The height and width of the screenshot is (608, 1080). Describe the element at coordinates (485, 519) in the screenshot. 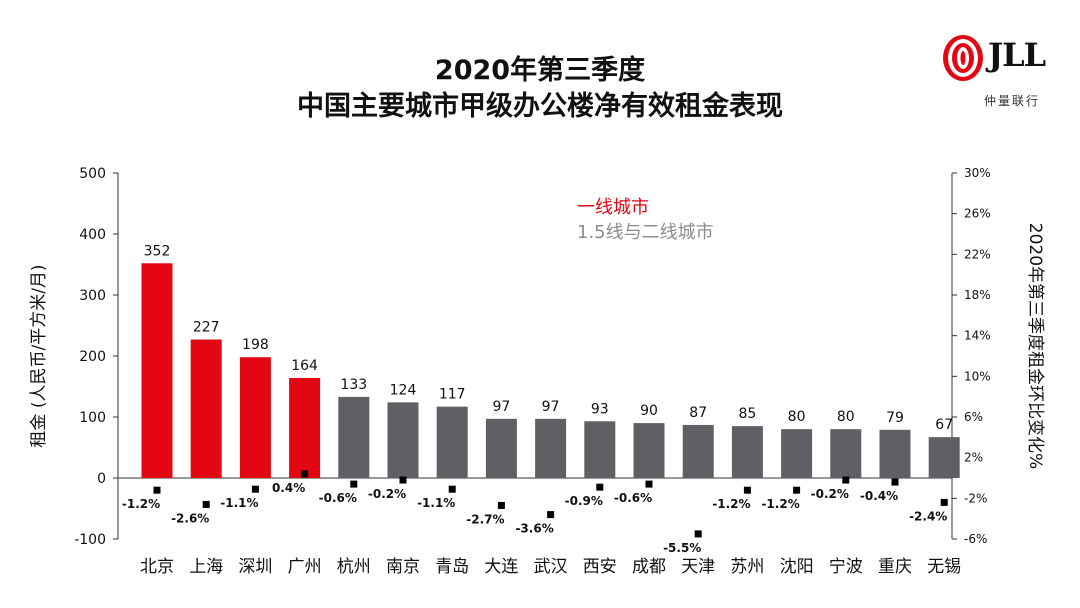

I see `qoq-change-label: -2.7%` at that location.